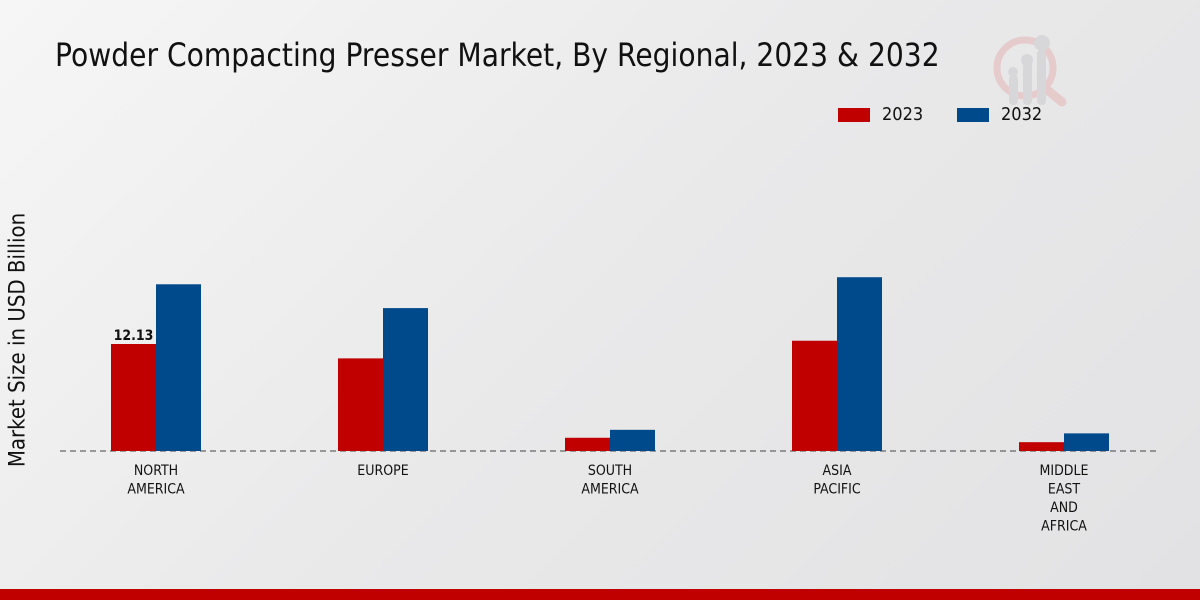  Describe the element at coordinates (837, 480) in the screenshot. I see `x-tick-label: ASIA PACIFIC` at that location.